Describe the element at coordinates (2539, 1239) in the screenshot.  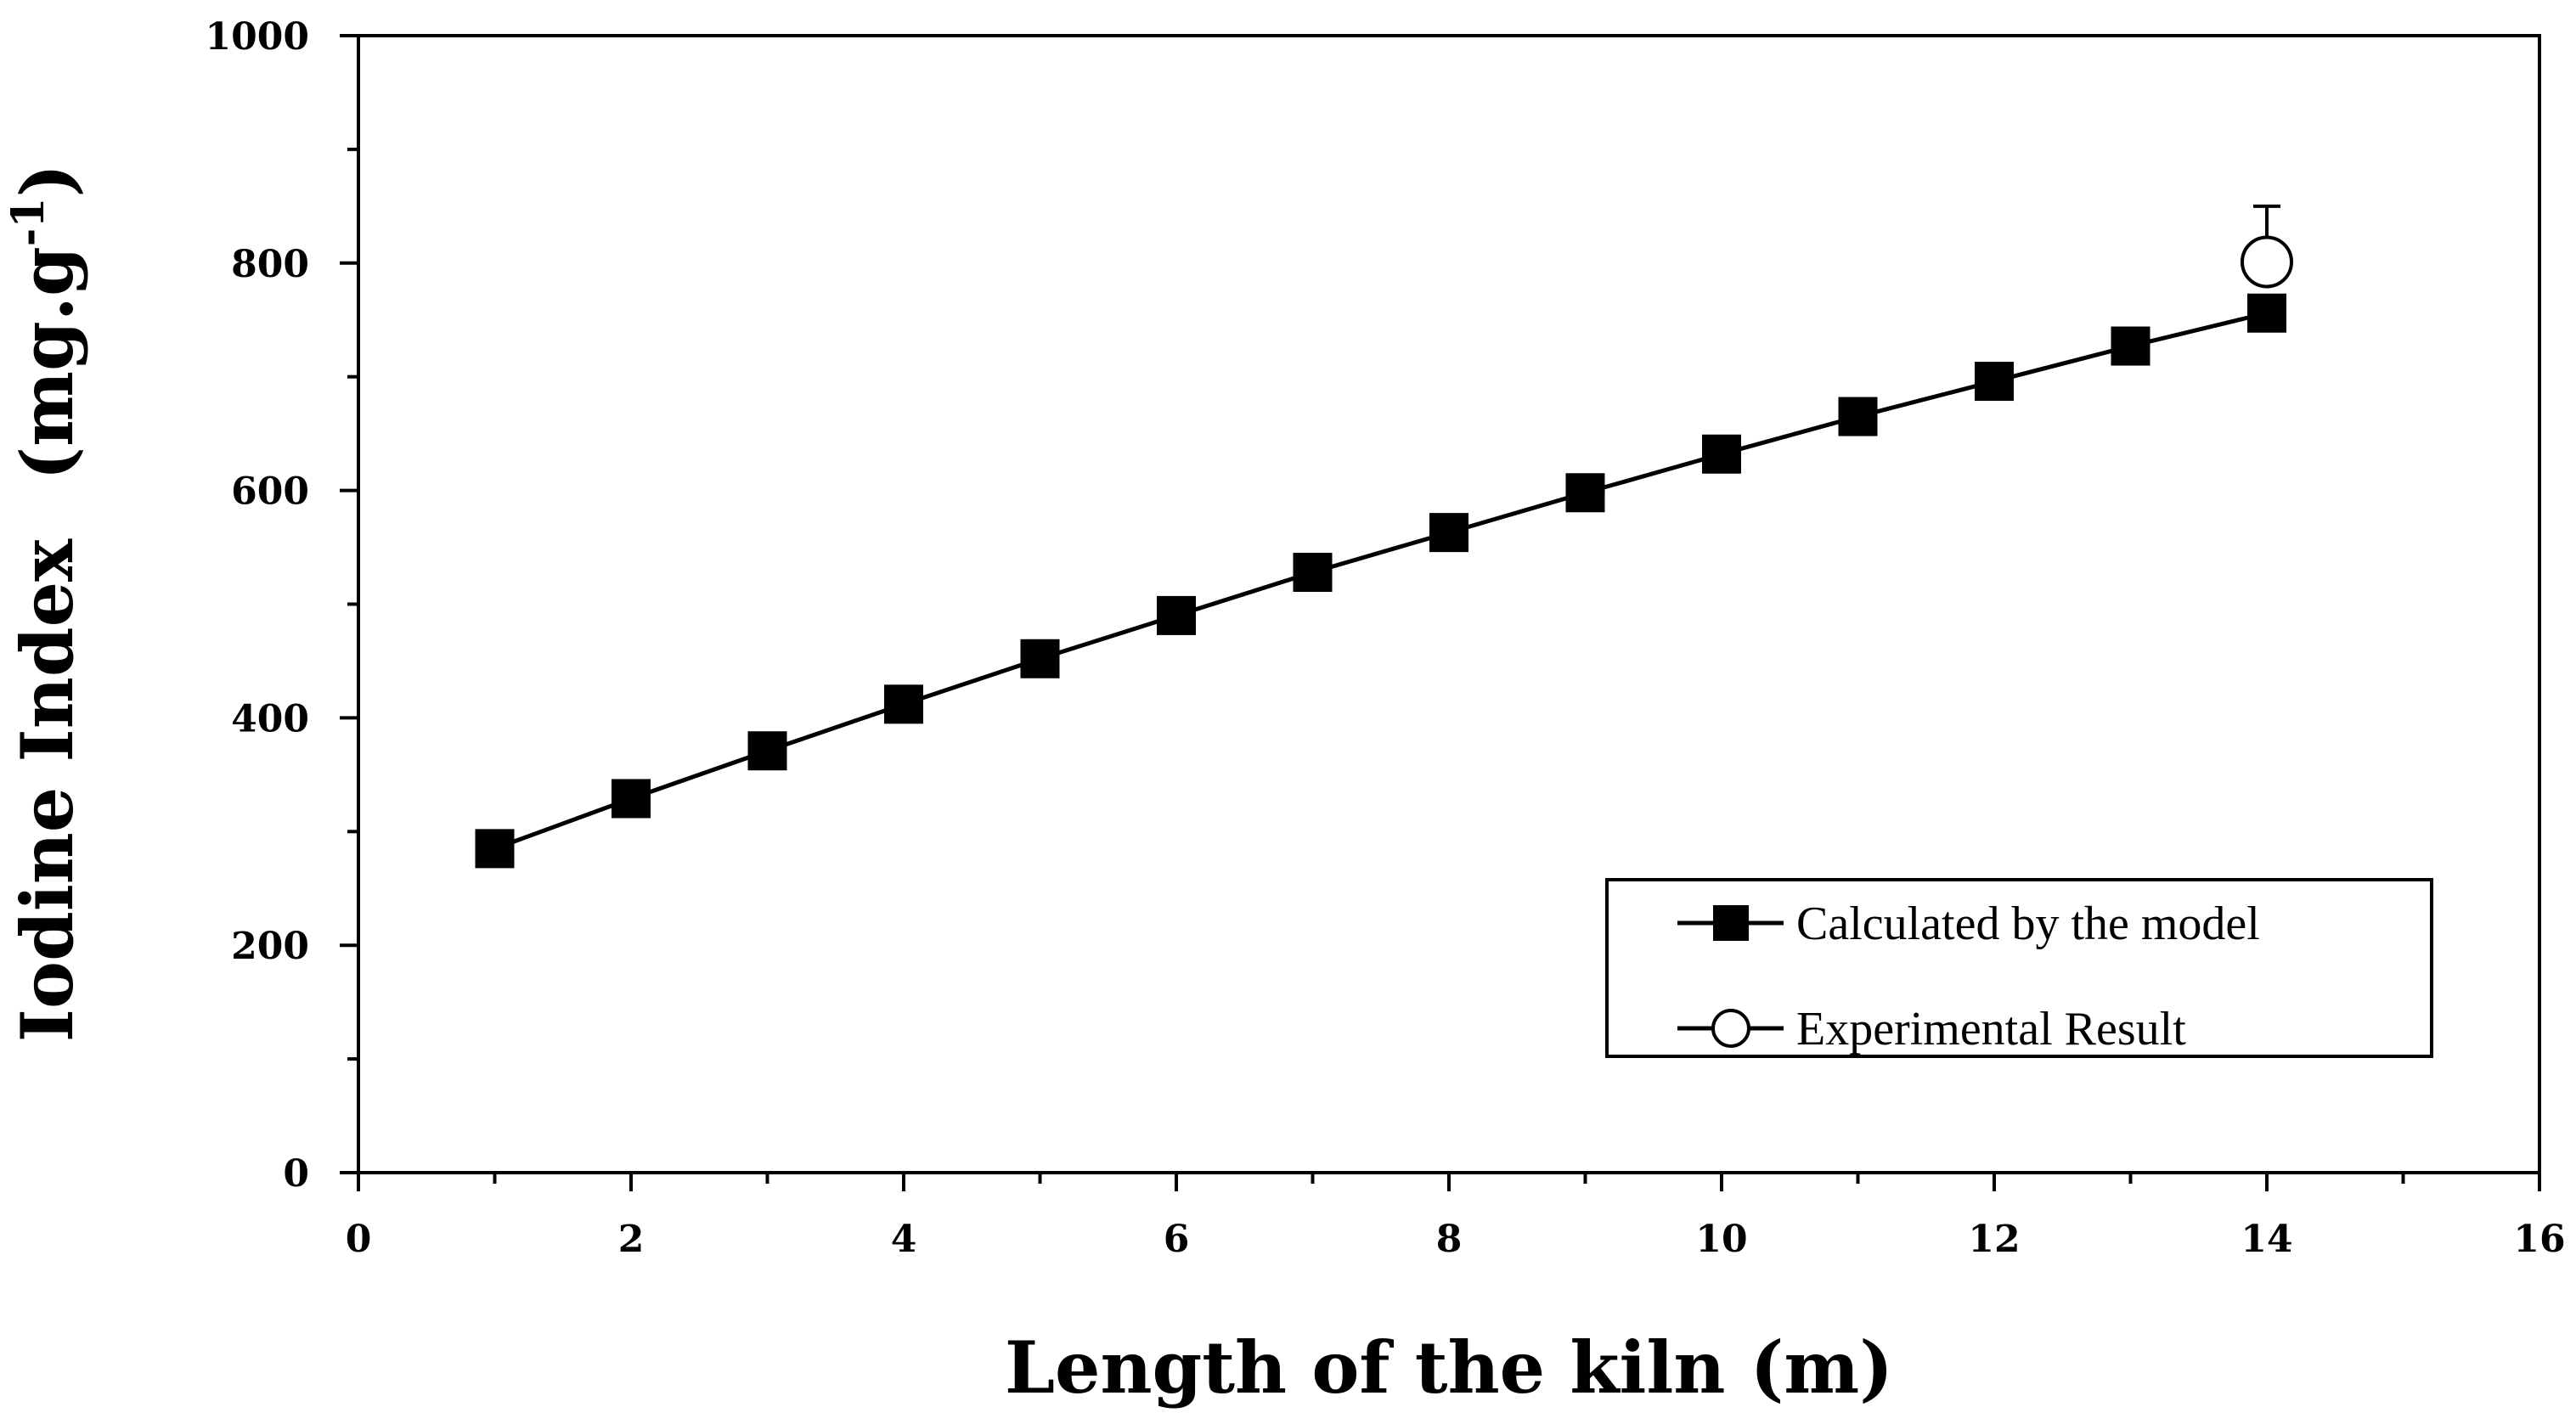
I see `x-tick-label: 16` at that location.